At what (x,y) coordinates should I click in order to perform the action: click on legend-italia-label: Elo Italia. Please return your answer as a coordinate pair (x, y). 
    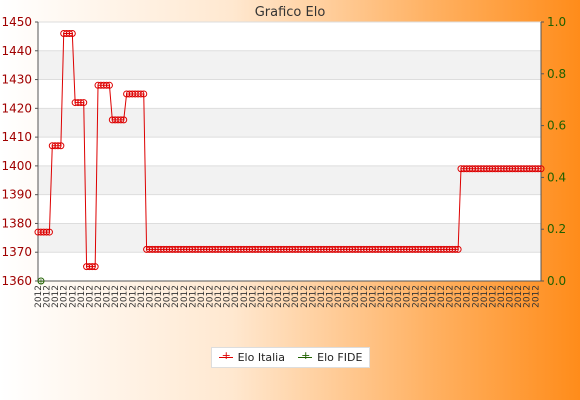
    Looking at the image, I should click on (261, 357).